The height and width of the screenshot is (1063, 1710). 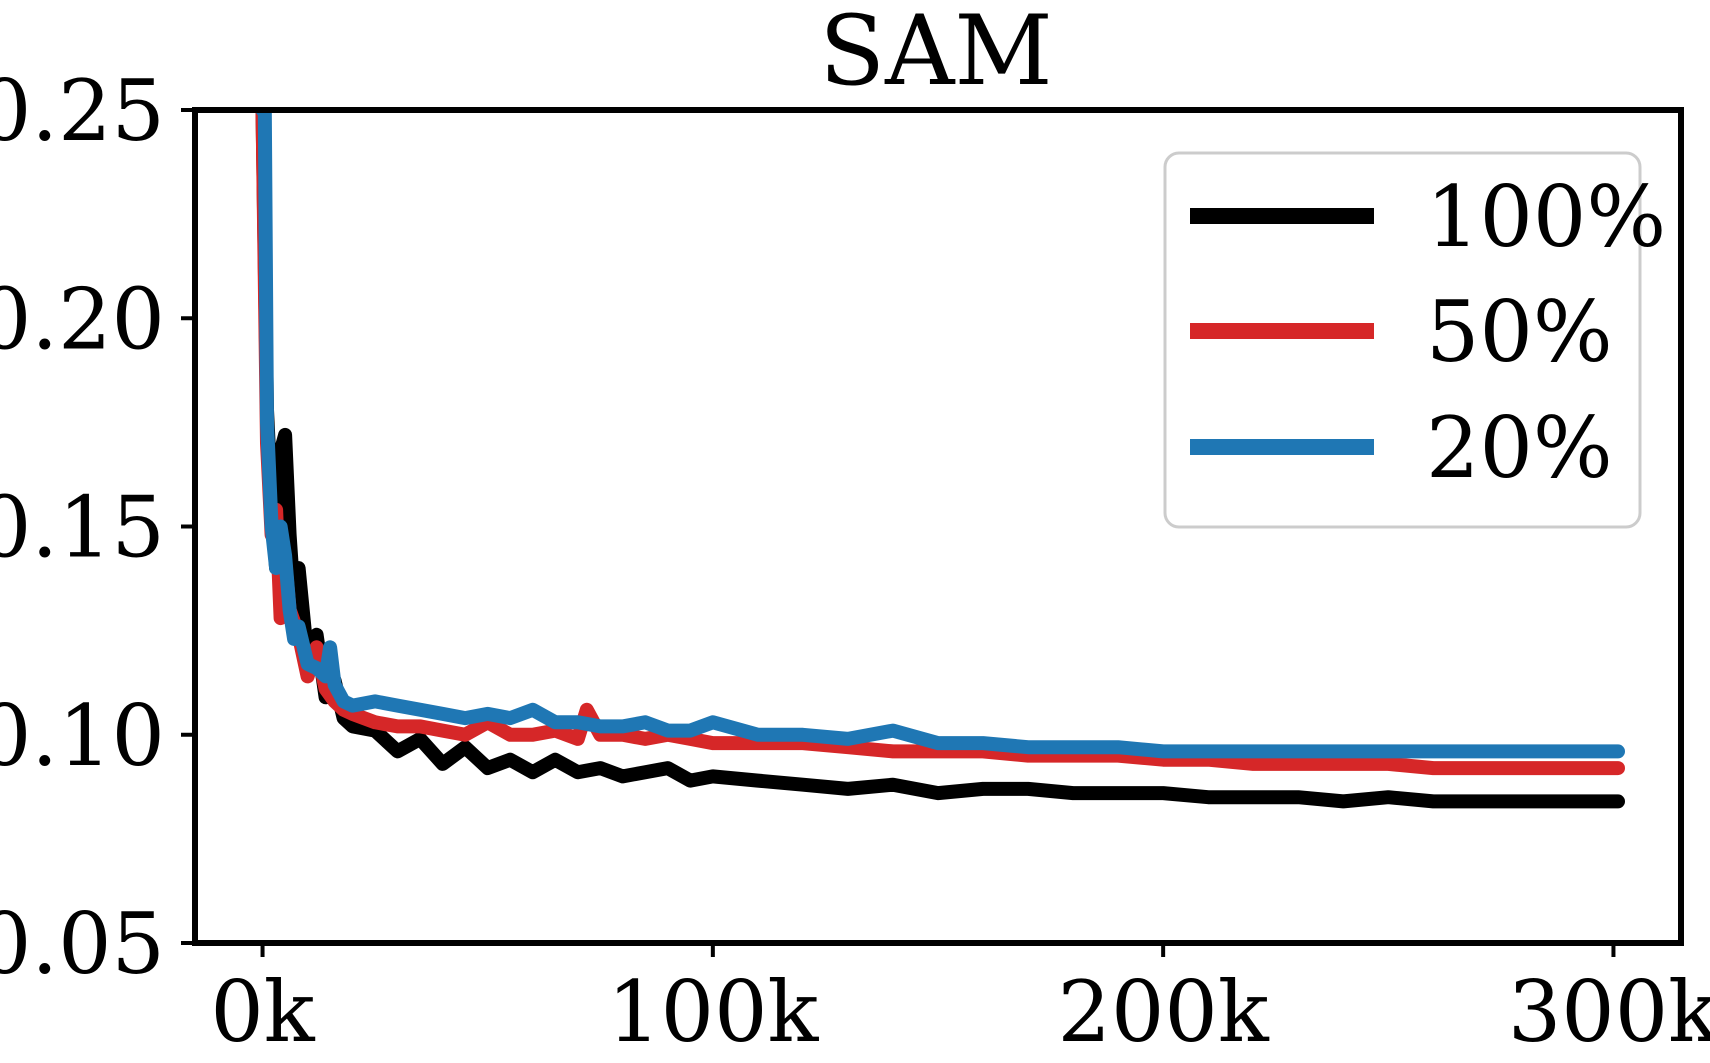 I want to click on y-tick-label: 0.15, so click(x=82, y=528).